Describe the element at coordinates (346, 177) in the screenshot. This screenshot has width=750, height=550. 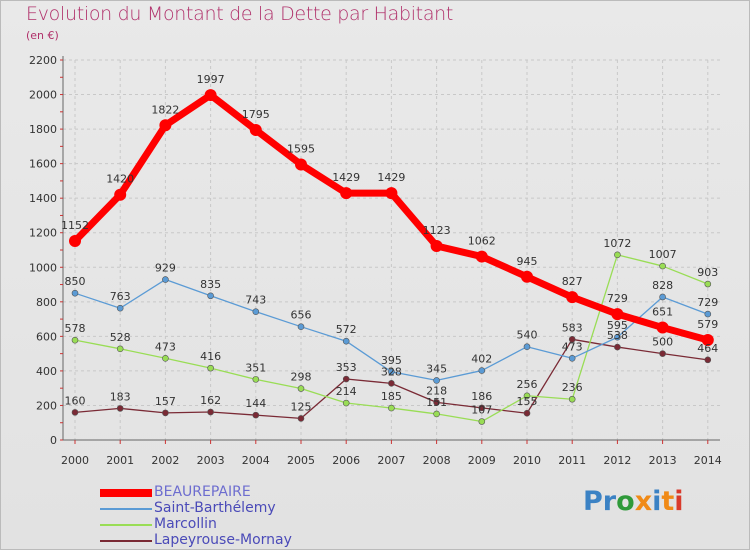
I see `series-0-label-2006: 1429` at that location.